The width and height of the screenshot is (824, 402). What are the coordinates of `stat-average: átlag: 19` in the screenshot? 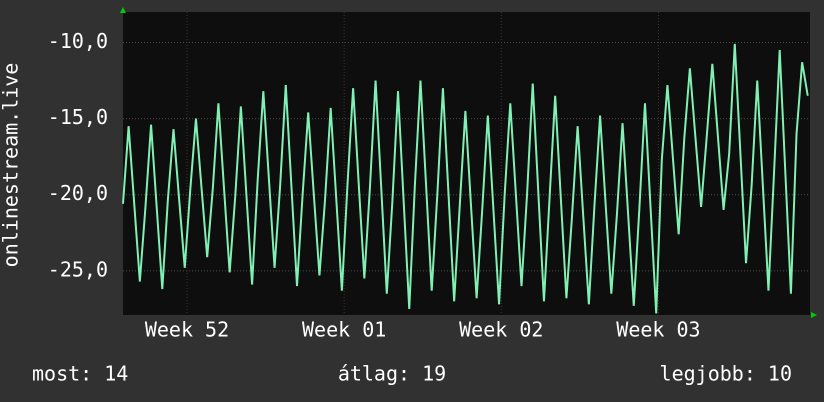 It's located at (392, 374).